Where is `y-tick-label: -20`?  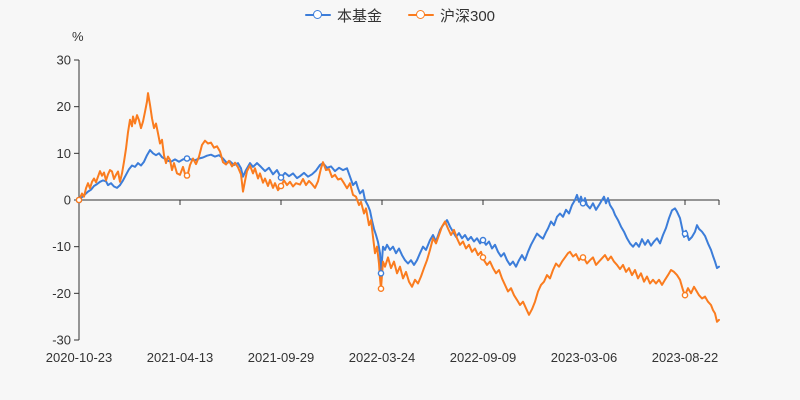 y-tick-label: -20 is located at coordinates (61, 293).